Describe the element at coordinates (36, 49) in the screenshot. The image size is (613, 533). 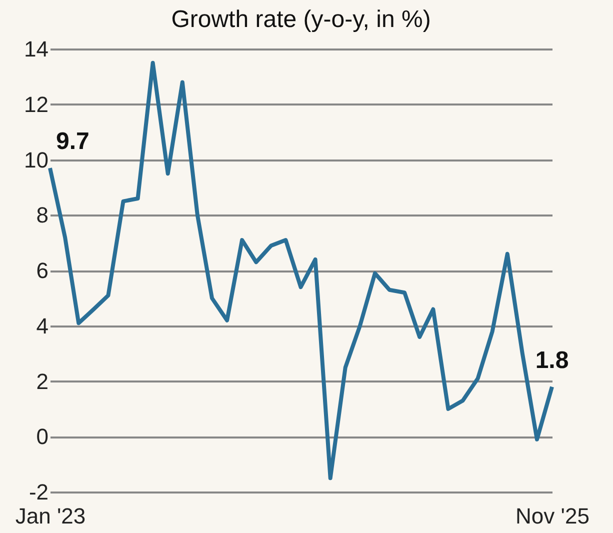
I see `y-tick-label: 14` at that location.